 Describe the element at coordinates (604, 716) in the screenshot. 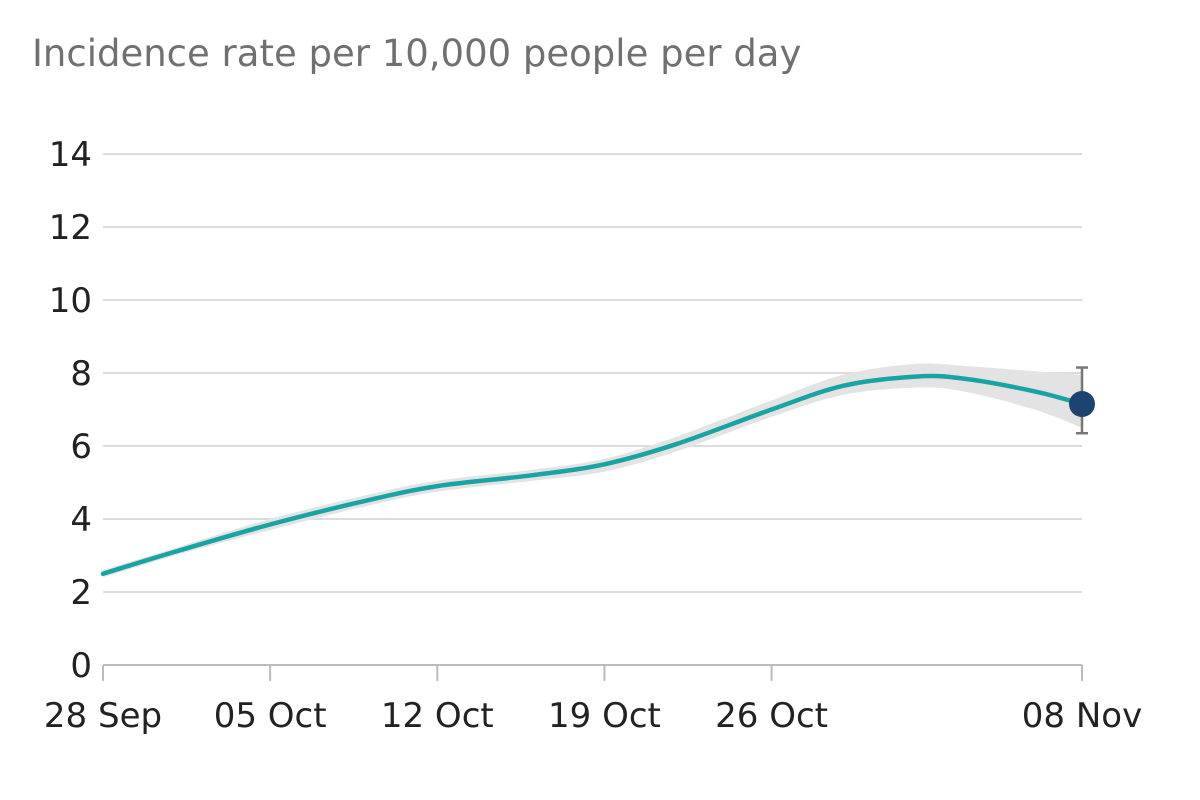

I see `x-tick-label: 19 Oct` at that location.